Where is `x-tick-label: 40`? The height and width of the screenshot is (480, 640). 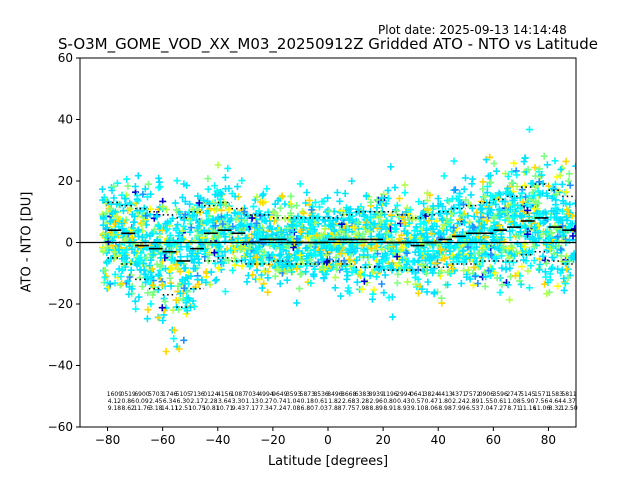
x-tick-label: 40 is located at coordinates (438, 440).